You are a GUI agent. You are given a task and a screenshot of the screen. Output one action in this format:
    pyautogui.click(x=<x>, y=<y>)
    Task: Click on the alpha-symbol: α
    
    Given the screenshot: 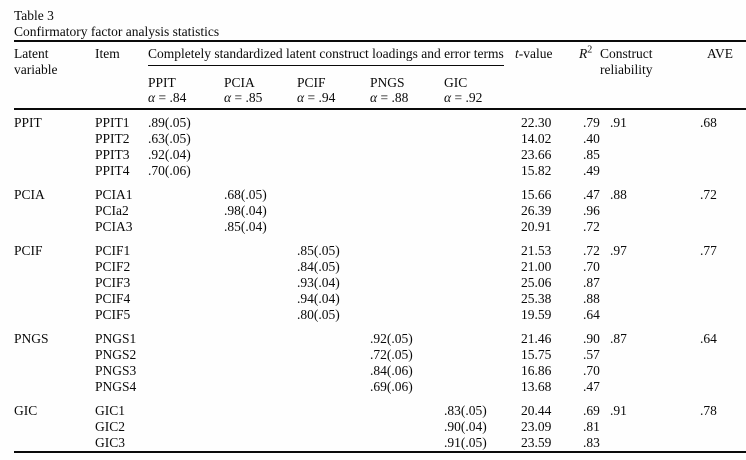 What is the action you would take?
    pyautogui.click(x=374, y=97)
    